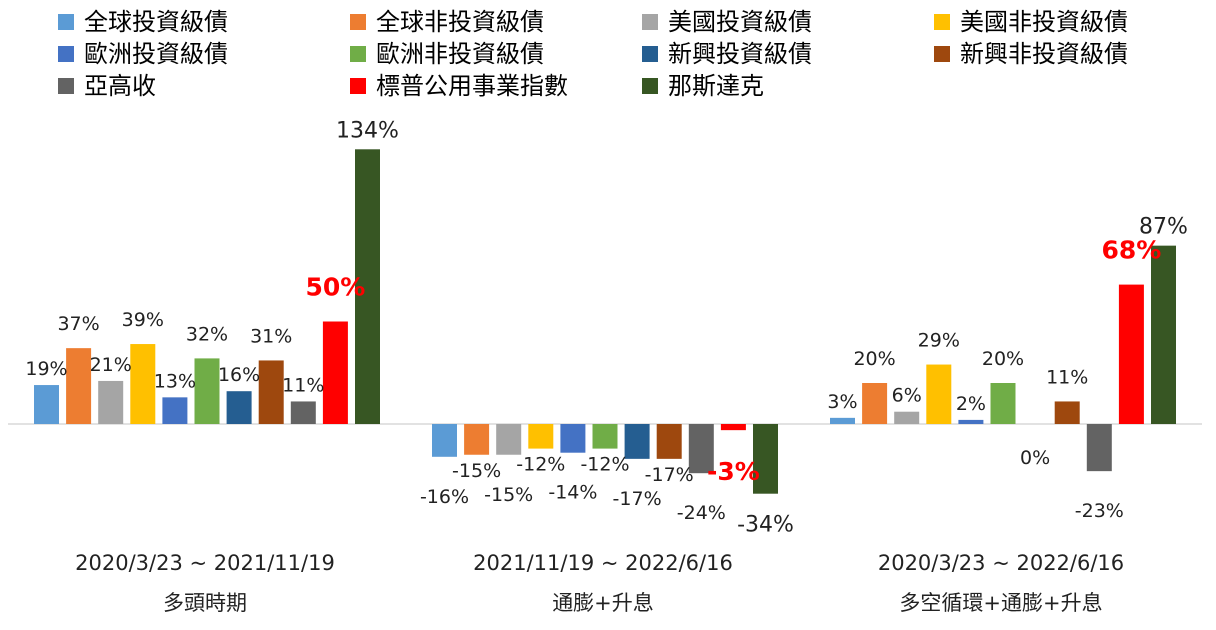  Describe the element at coordinates (1131, 250) in the screenshot. I see `data-label: 68%` at that location.